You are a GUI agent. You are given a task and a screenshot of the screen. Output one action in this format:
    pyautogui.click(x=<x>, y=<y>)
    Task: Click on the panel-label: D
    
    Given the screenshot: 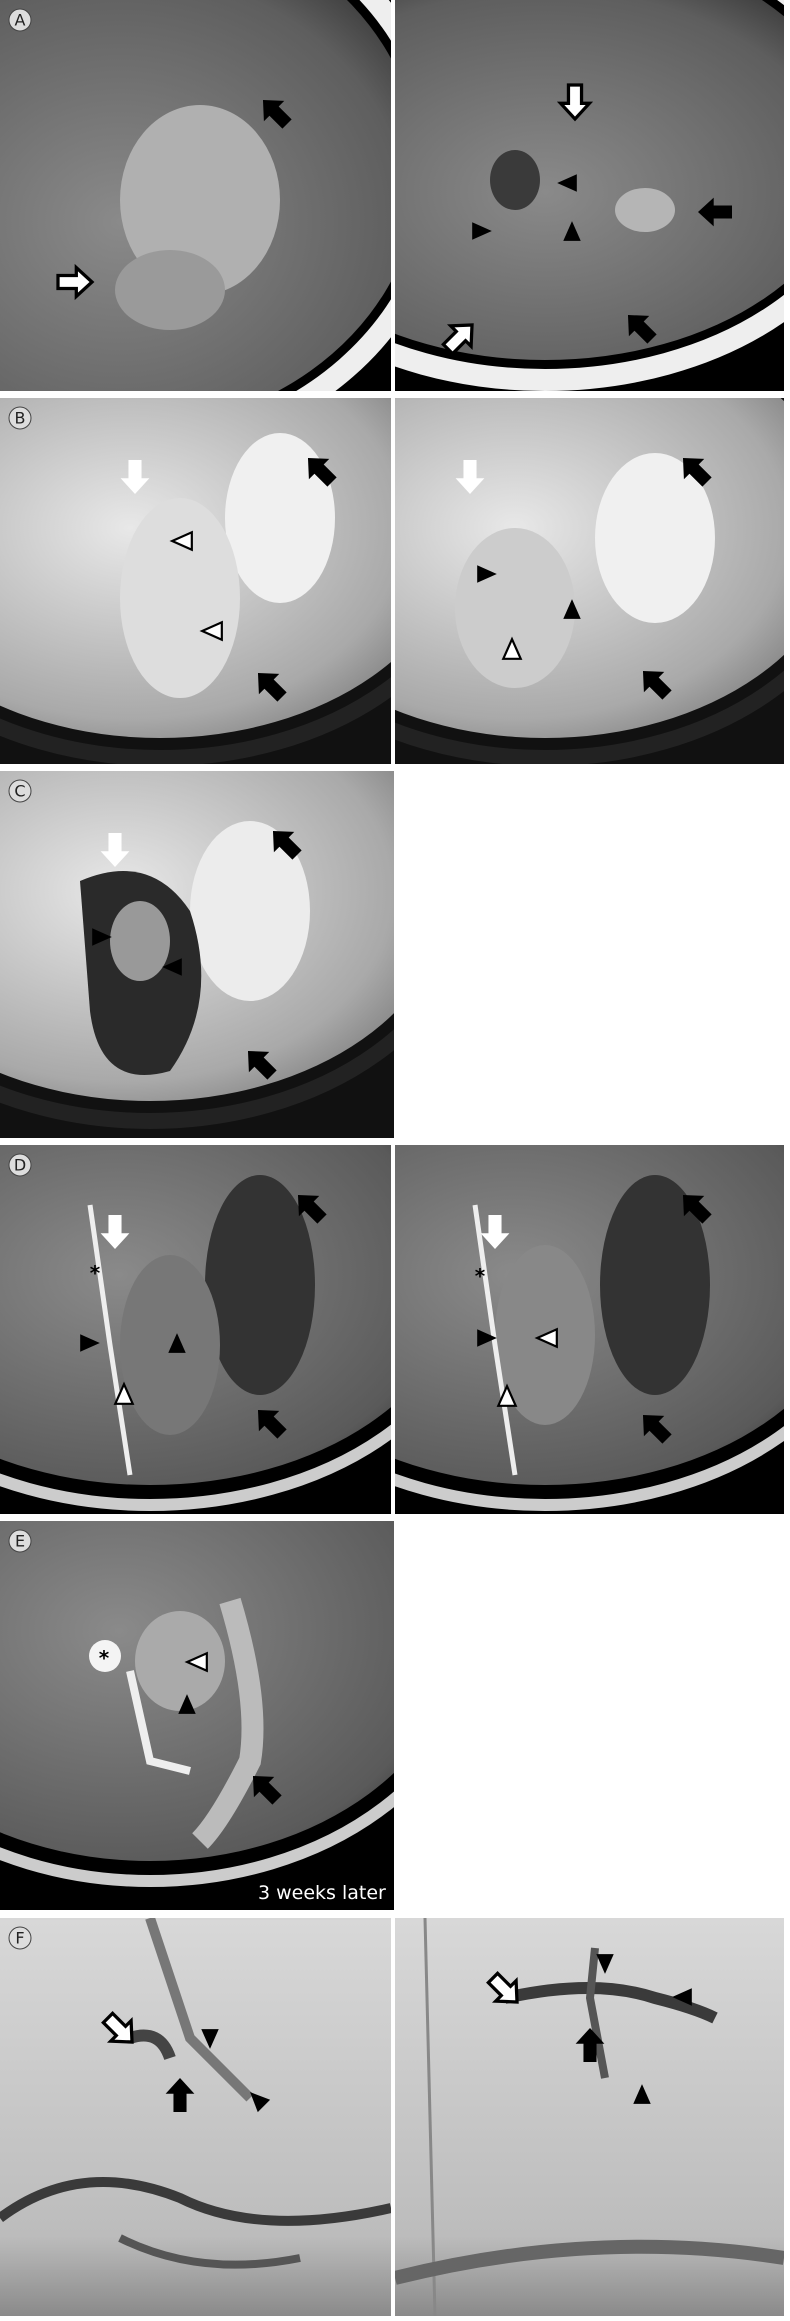 What is the action you would take?
    pyautogui.click(x=20, y=1165)
    